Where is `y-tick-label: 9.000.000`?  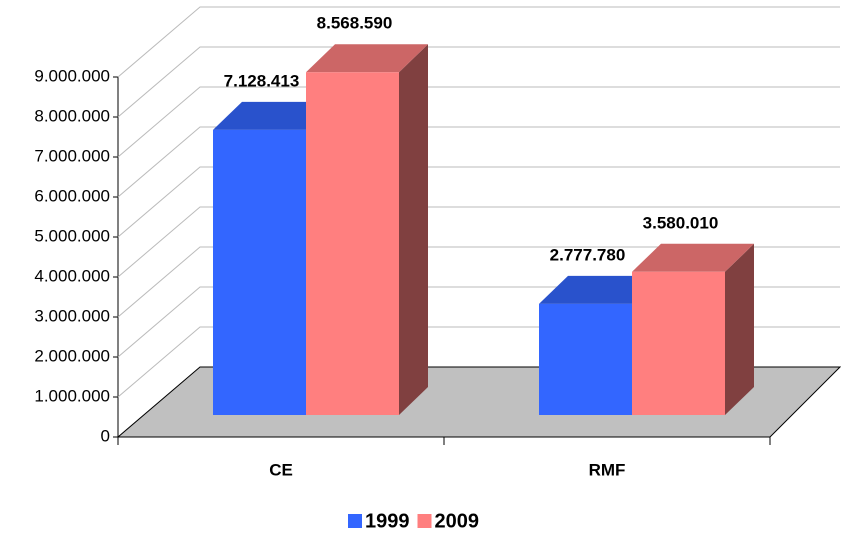
y-tick-label: 9.000.000 is located at coordinates (72, 75).